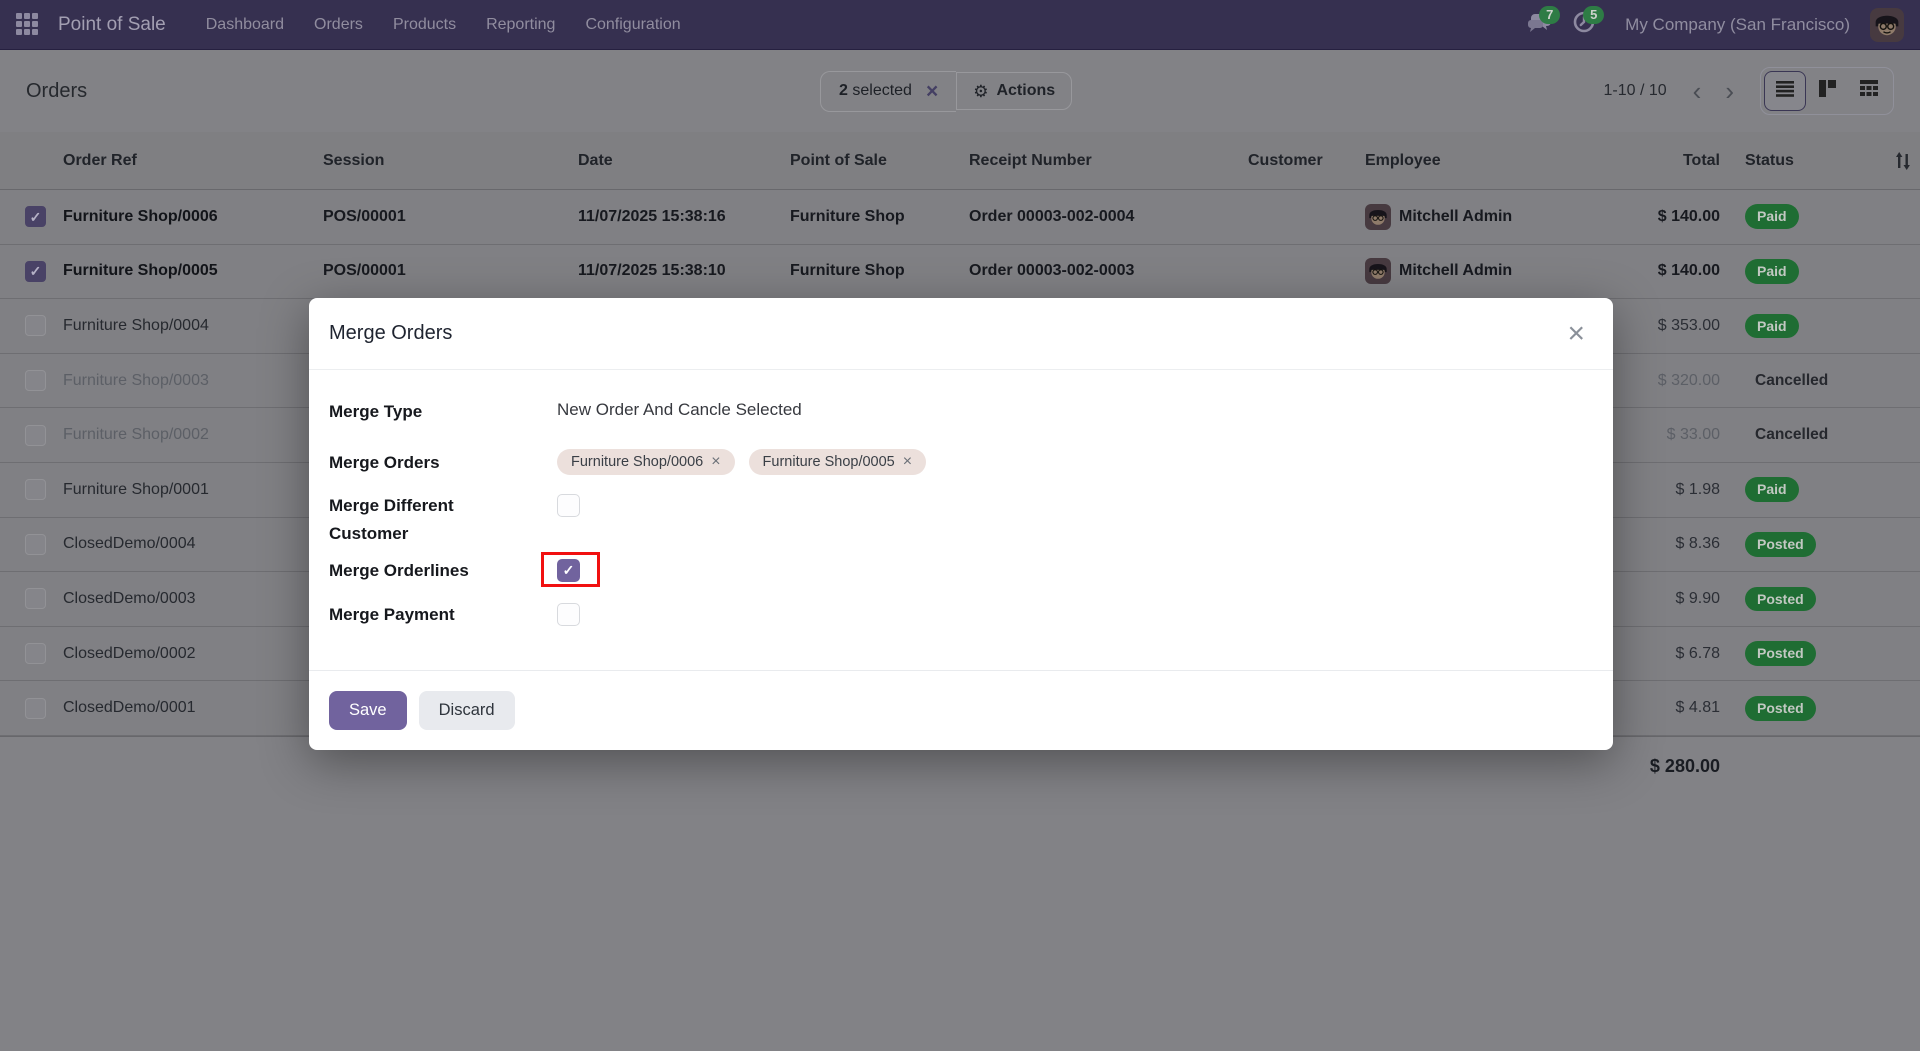 Image resolution: width=1920 pixels, height=1051 pixels. I want to click on cell-total: $ 1.98, so click(1697, 489).